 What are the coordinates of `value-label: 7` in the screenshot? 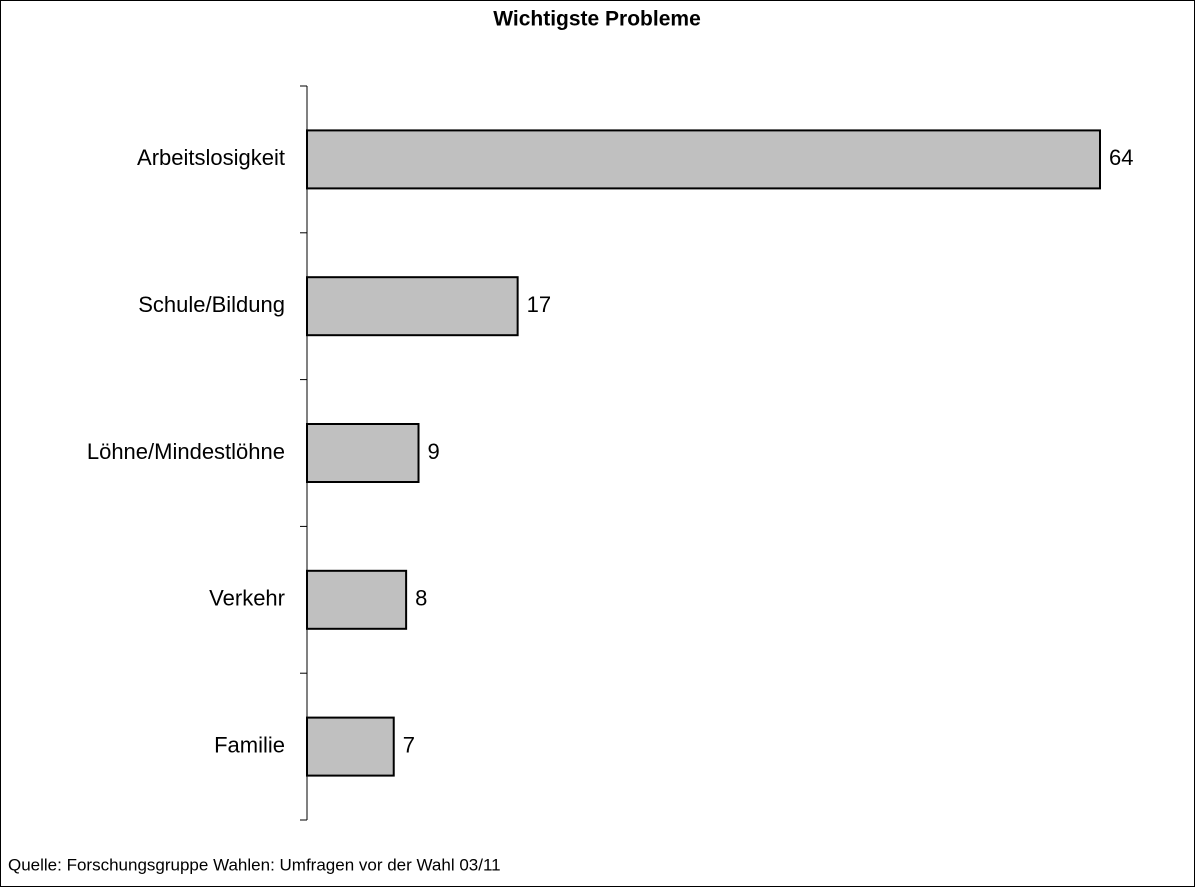 It's located at (409, 744).